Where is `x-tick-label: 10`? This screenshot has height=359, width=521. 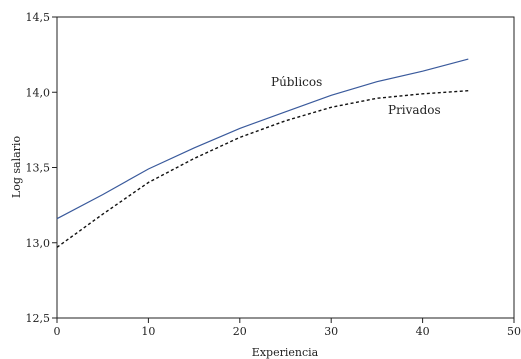 x-tick-label: 10 is located at coordinates (148, 331).